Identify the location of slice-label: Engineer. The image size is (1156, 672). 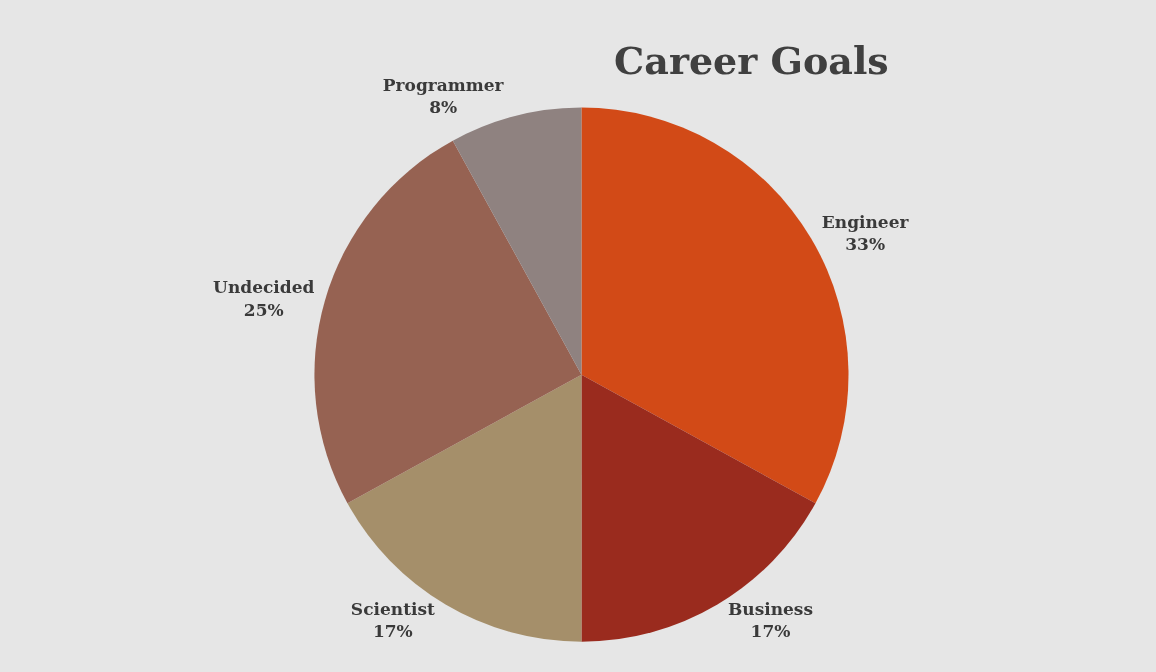
(865, 222).